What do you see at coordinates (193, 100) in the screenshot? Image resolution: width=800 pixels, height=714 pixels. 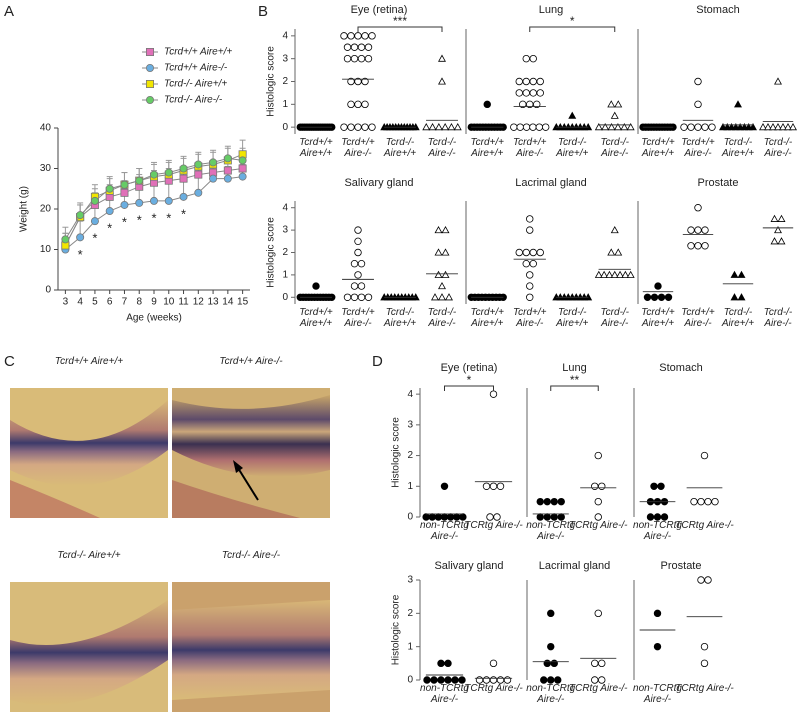 I see `legend-label: Tcrd-/- Aire-/-` at bounding box center [193, 100].